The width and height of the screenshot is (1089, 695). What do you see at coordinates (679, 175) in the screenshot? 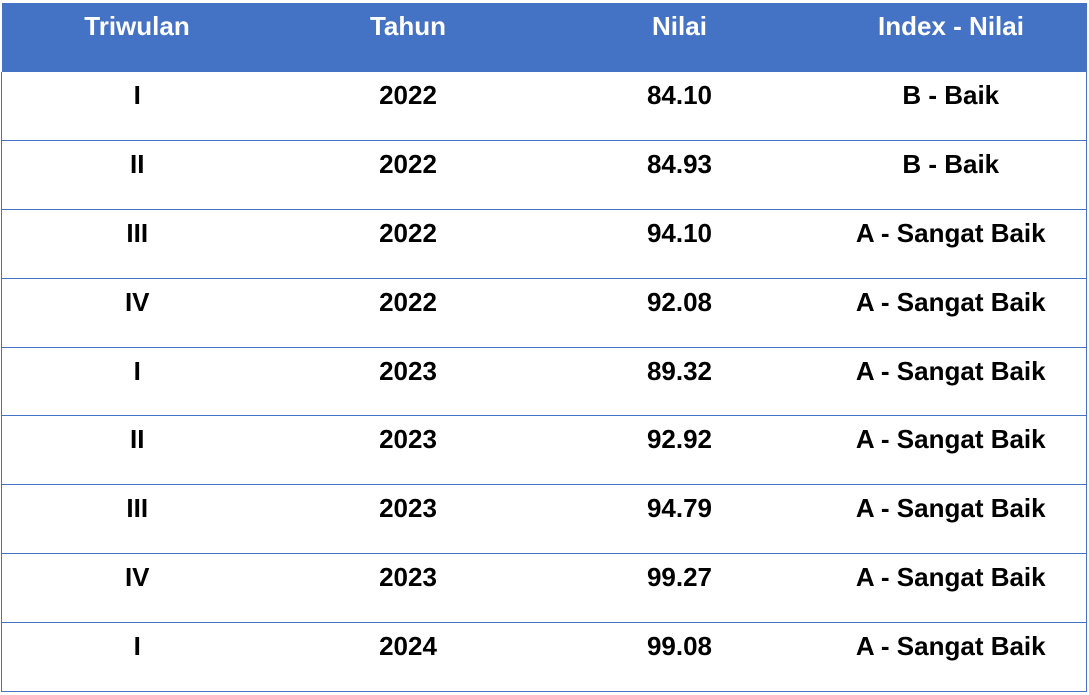
I see `cell-nilai: 84.93` at bounding box center [679, 175].